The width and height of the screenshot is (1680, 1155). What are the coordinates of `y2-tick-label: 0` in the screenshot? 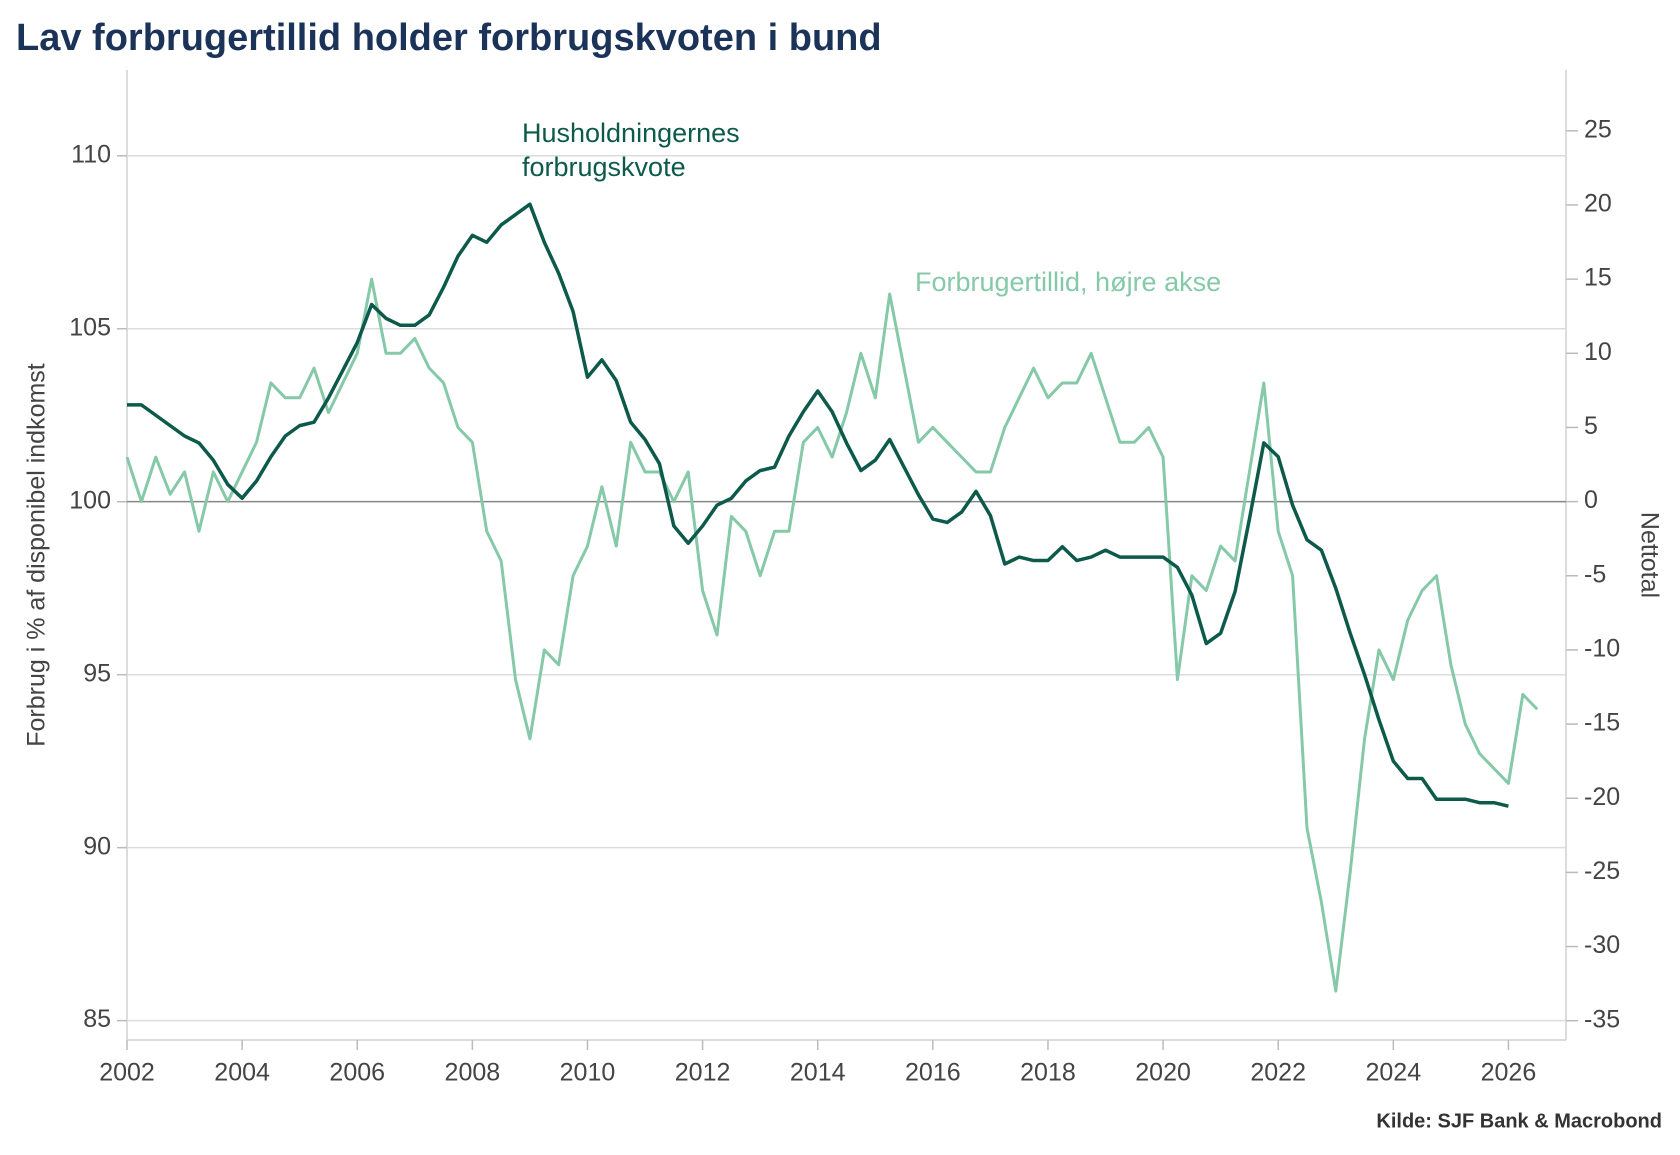 It's located at (1591, 500).